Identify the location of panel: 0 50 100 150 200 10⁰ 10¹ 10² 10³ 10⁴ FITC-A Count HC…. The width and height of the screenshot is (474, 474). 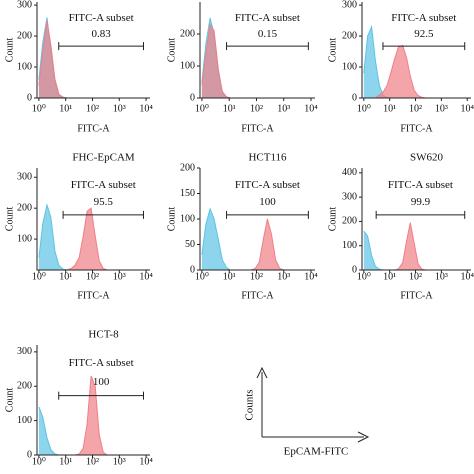
(242, 227).